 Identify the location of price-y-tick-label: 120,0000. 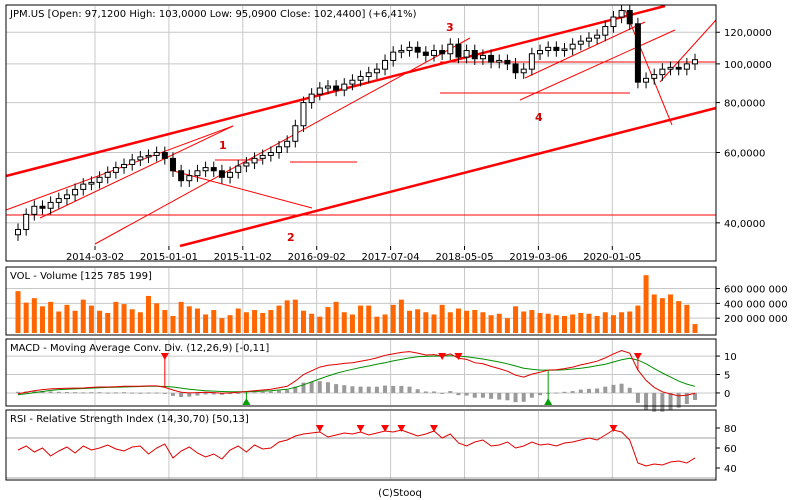
(748, 33).